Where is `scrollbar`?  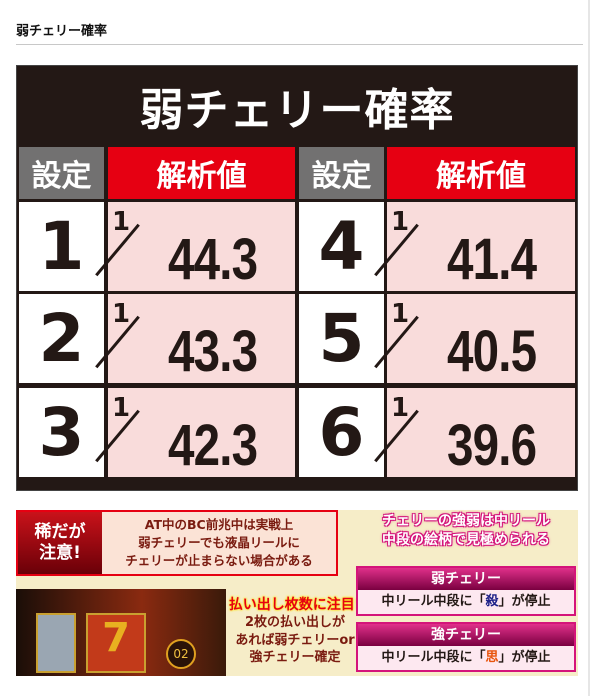 scrollbar is located at coordinates (589, 348).